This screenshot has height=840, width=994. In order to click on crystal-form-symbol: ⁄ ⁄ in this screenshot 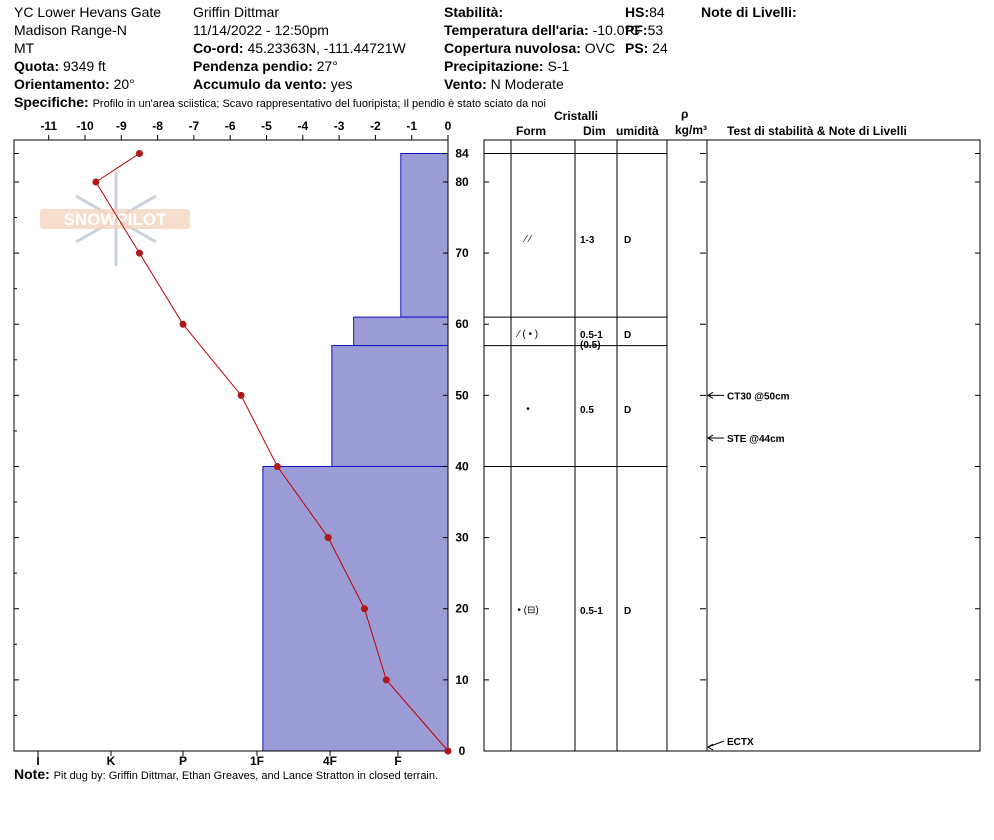, I will do `click(527, 239)`.